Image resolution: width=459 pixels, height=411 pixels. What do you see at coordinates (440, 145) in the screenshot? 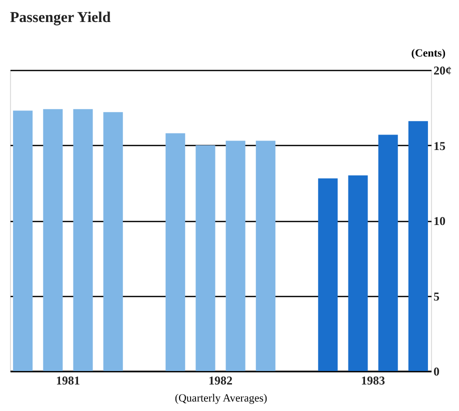
I see `y-tick-label: 15` at bounding box center [440, 145].